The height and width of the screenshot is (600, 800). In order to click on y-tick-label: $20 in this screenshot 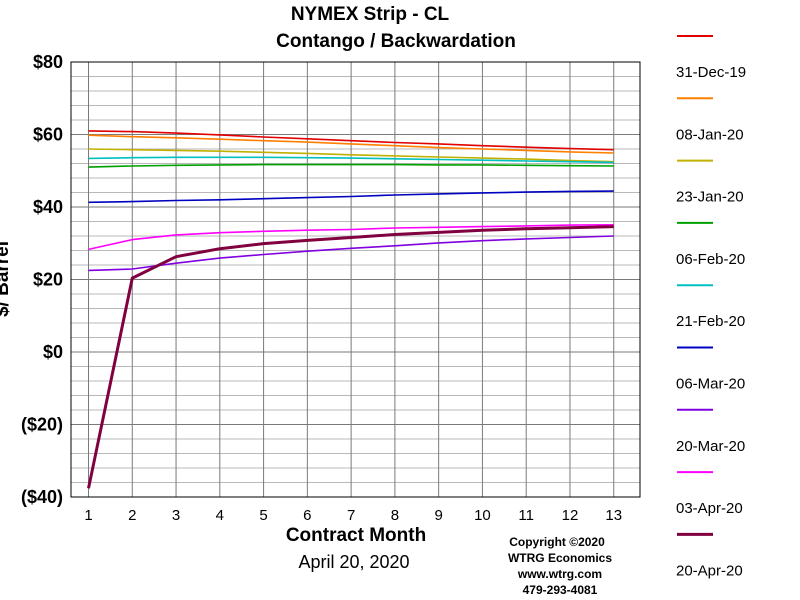, I will do `click(48, 280)`.